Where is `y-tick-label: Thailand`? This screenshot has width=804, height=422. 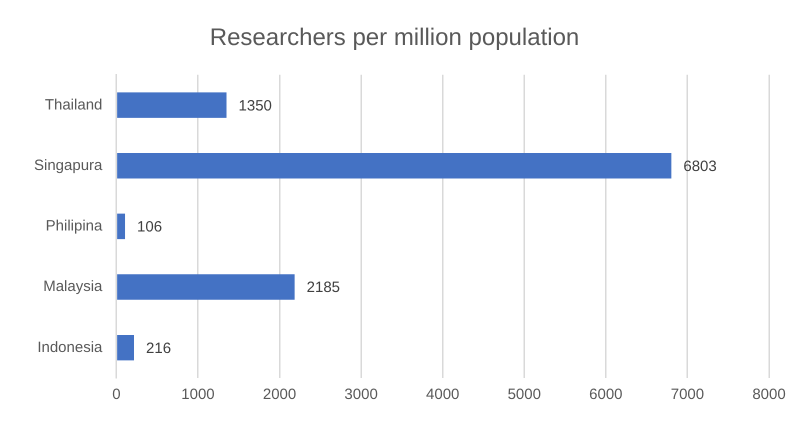 y-tick-label: Thailand is located at coordinates (73, 105).